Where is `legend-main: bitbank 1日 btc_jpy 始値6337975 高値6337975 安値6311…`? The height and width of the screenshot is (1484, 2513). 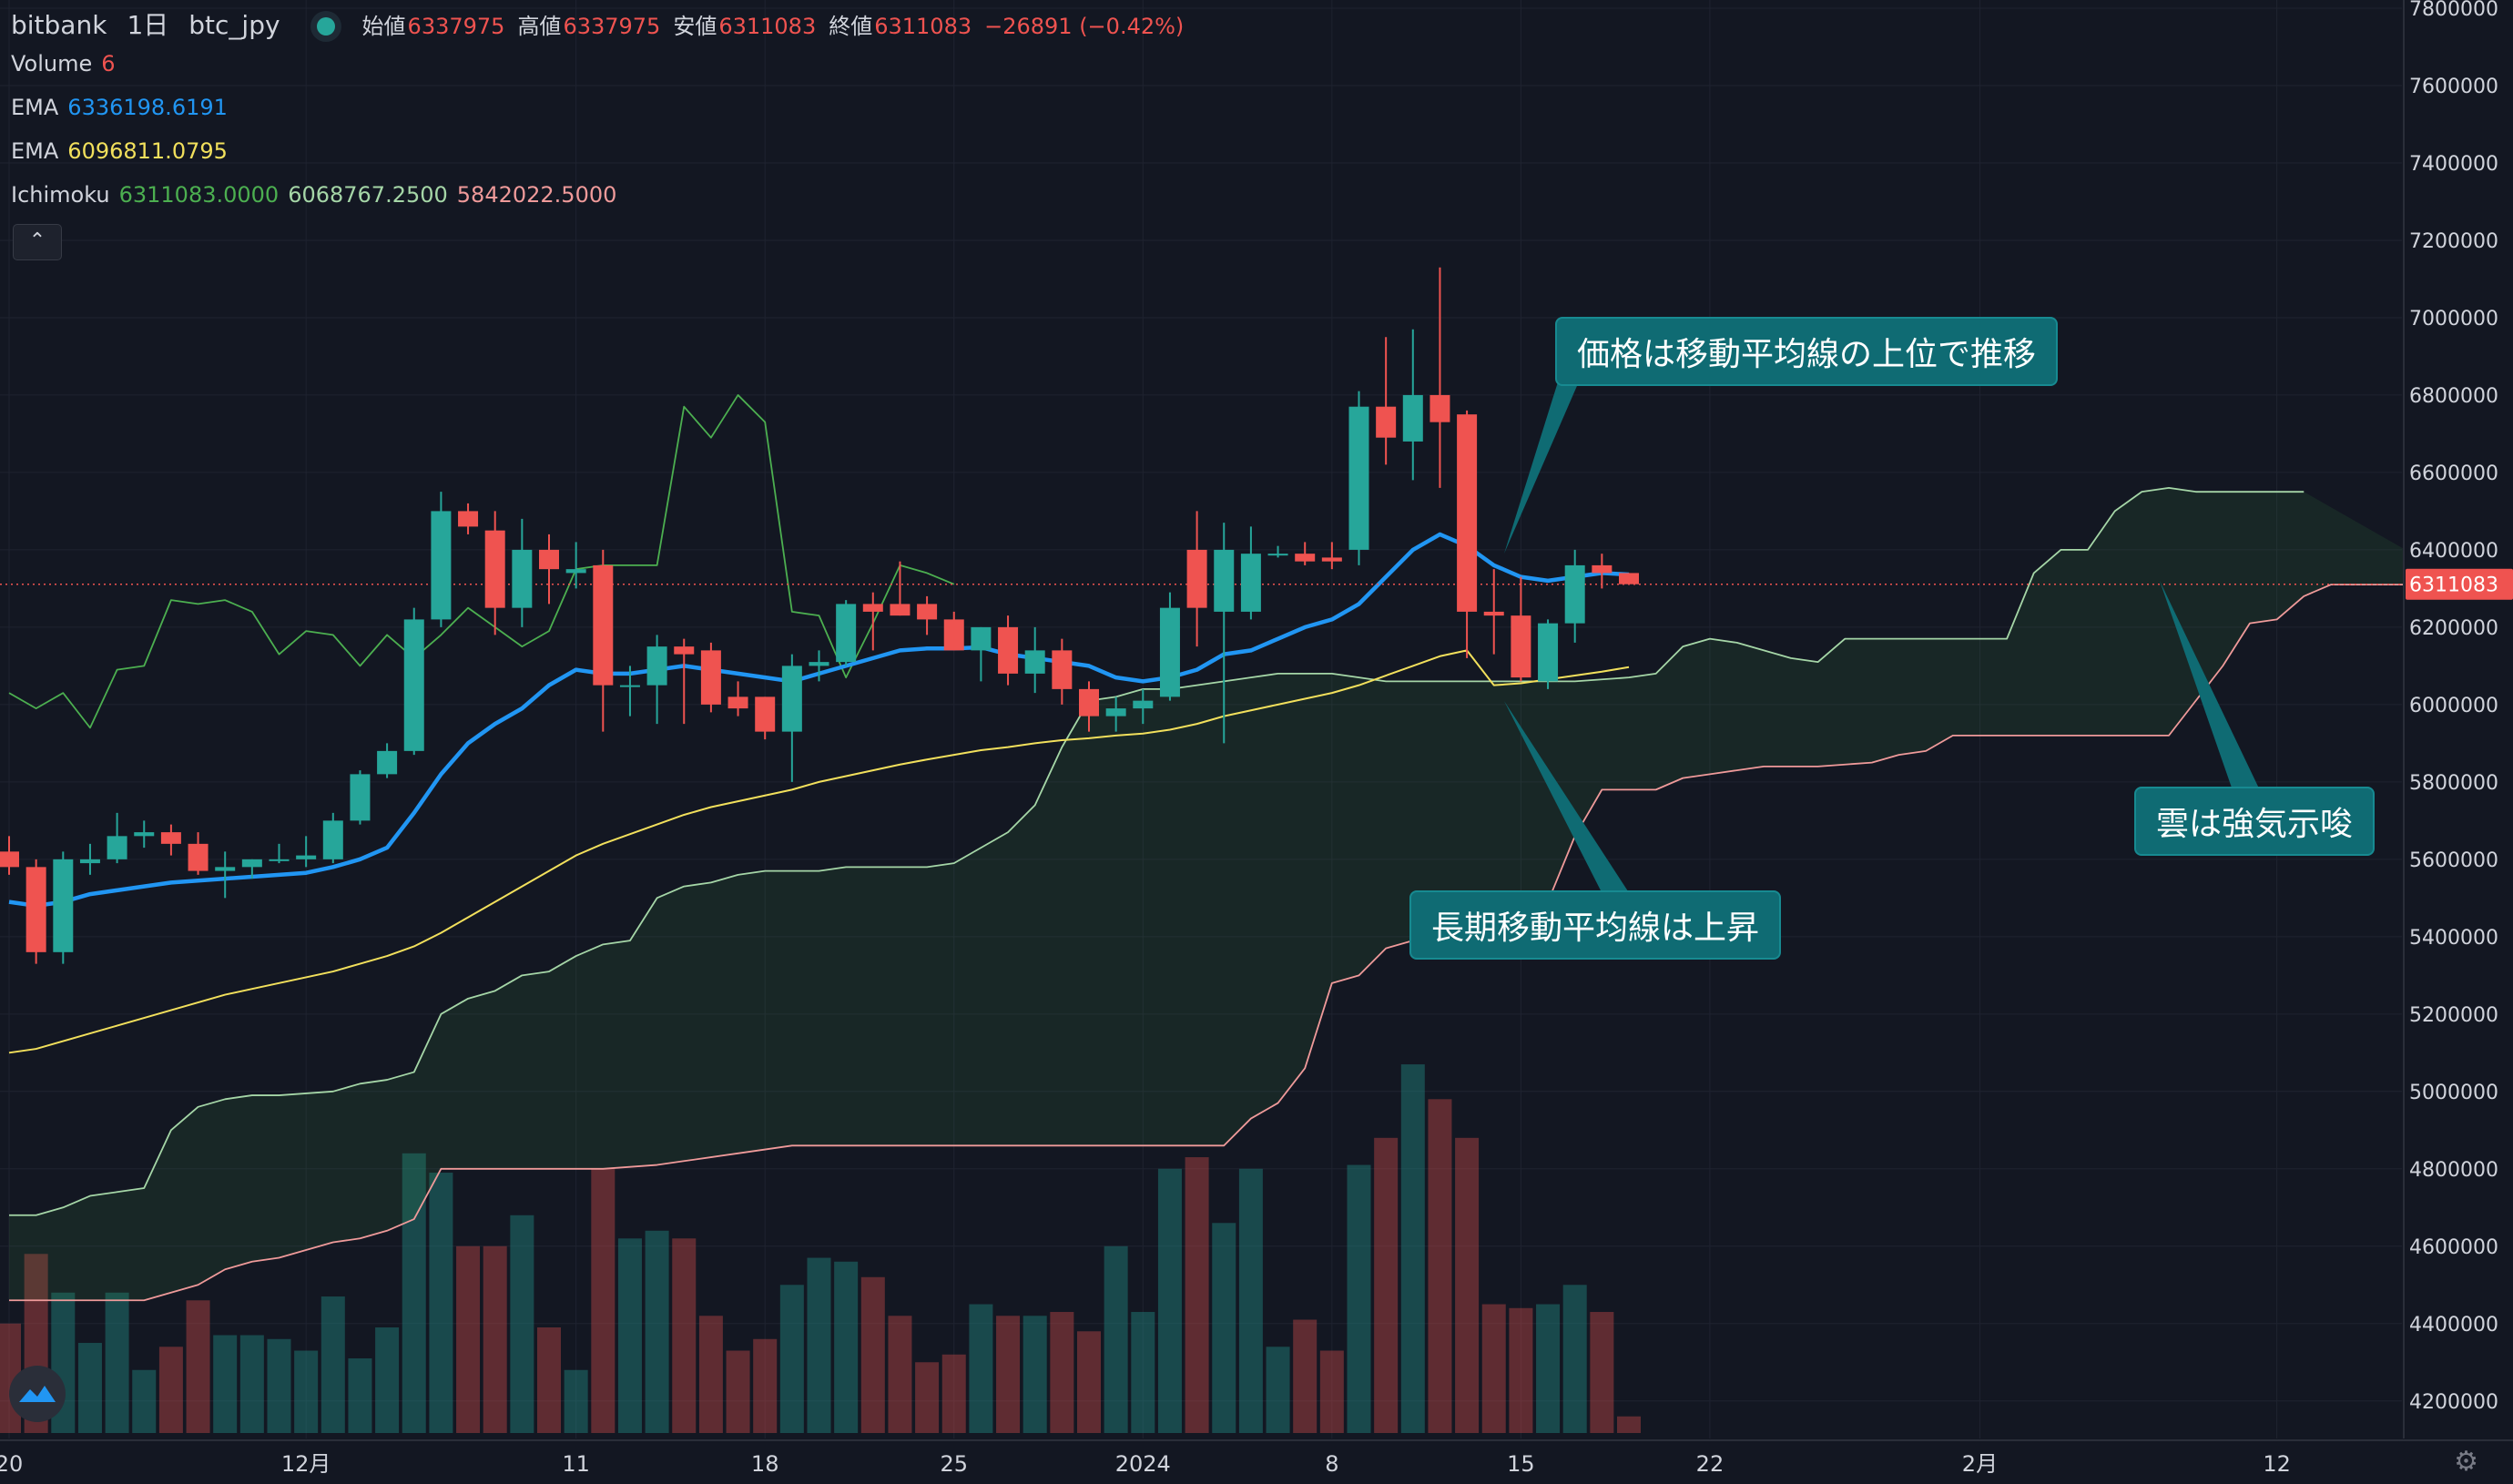
legend-main: bitbank 1日 btc_jpy 始値6337975 高値6337975 安値6311… is located at coordinates (603, 23).